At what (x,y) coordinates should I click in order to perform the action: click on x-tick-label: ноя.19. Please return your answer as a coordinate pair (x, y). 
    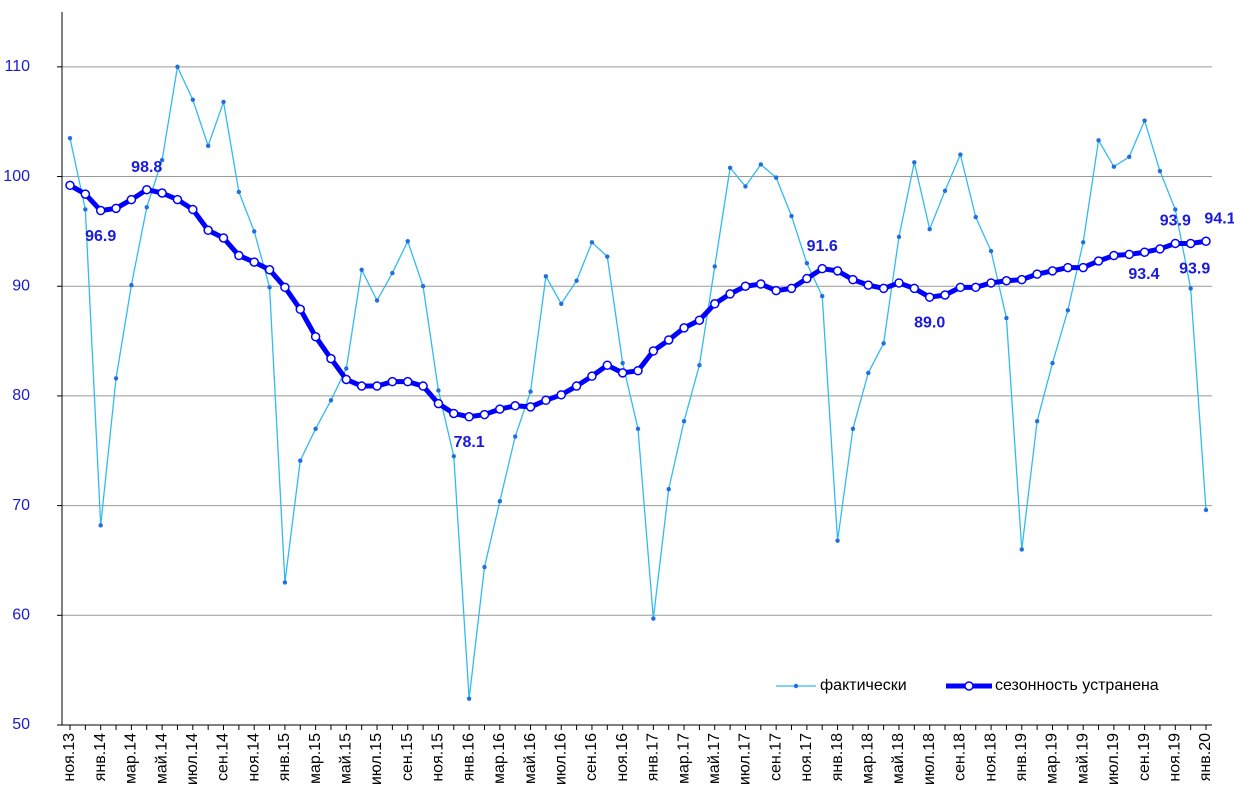
    Looking at the image, I should click on (1175, 757).